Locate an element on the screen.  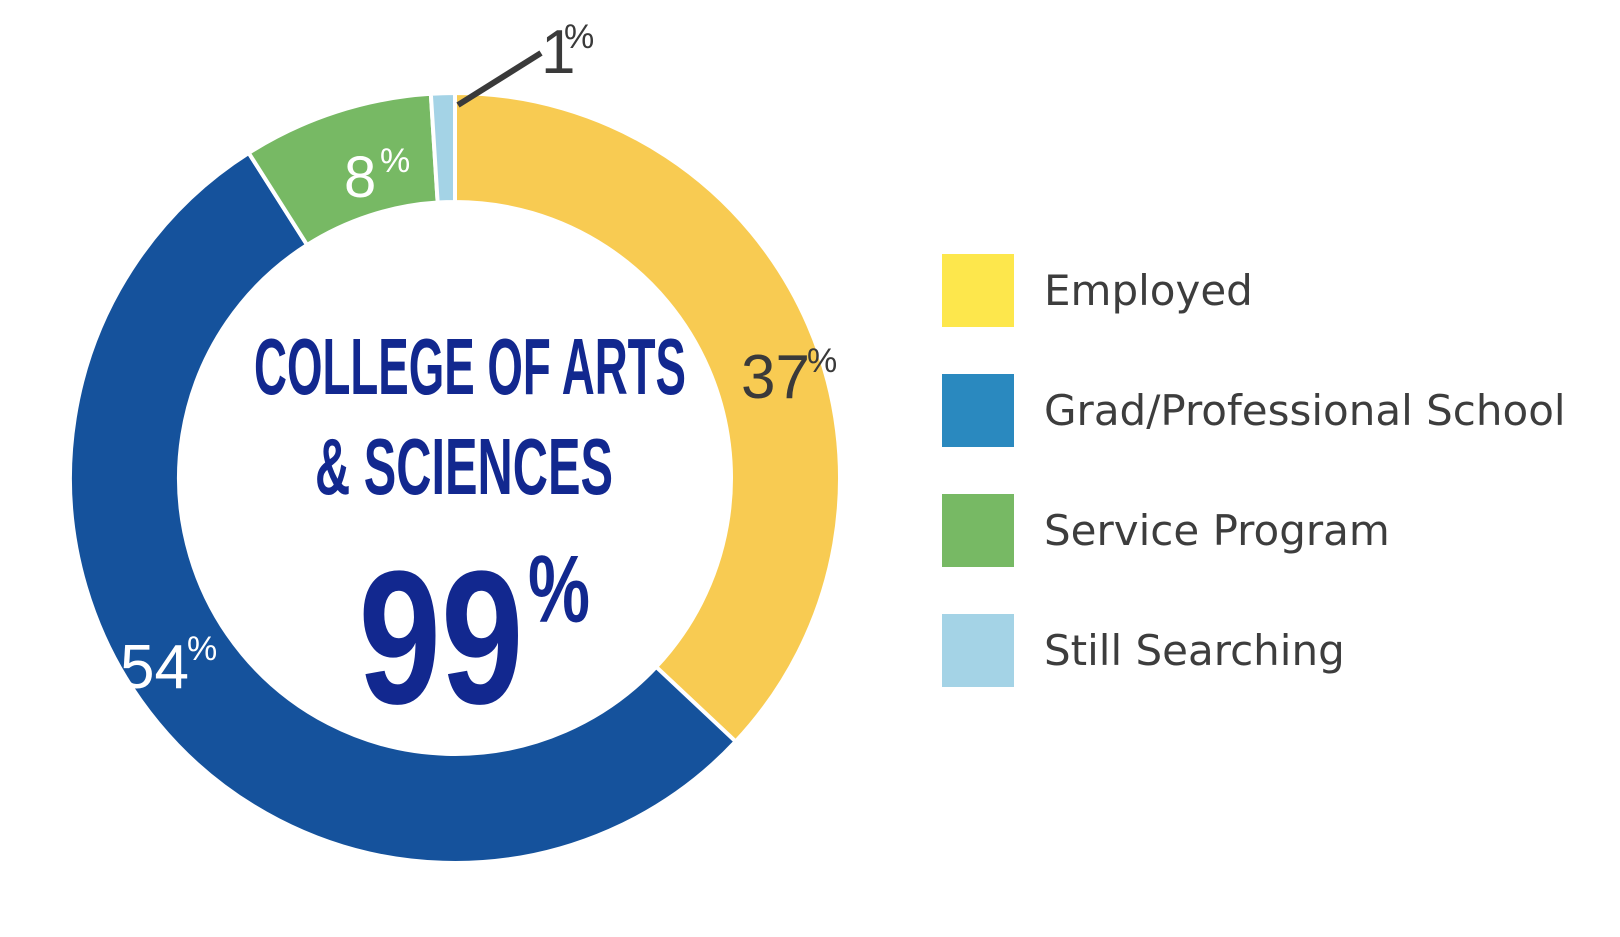
still-searching-leader-line is located at coordinates (499, 79).